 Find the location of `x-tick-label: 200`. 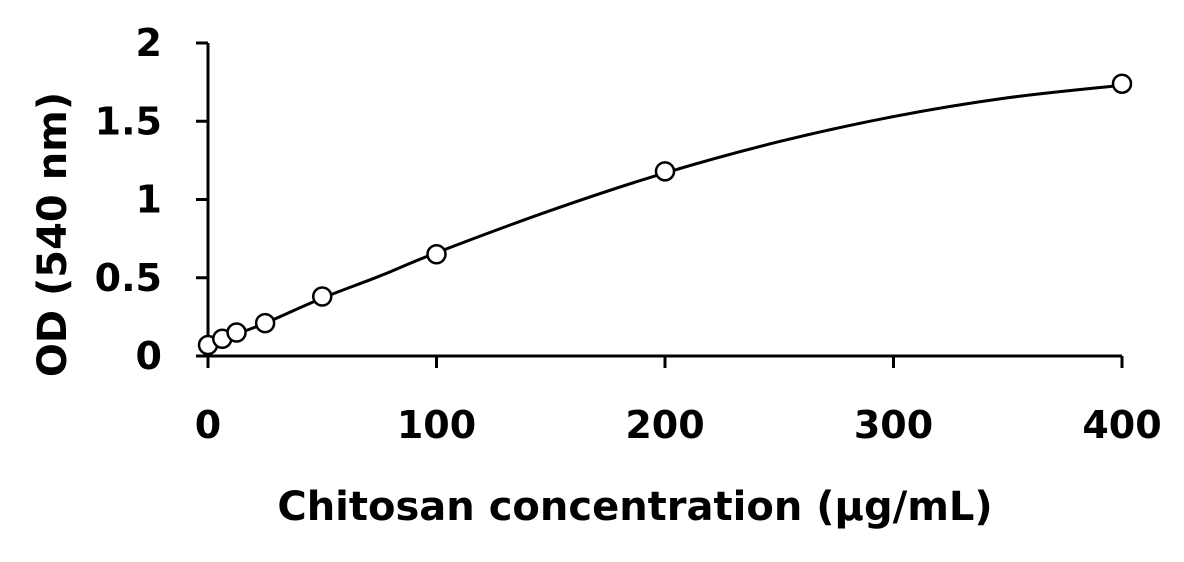

x-tick-label: 200 is located at coordinates (664, 425).